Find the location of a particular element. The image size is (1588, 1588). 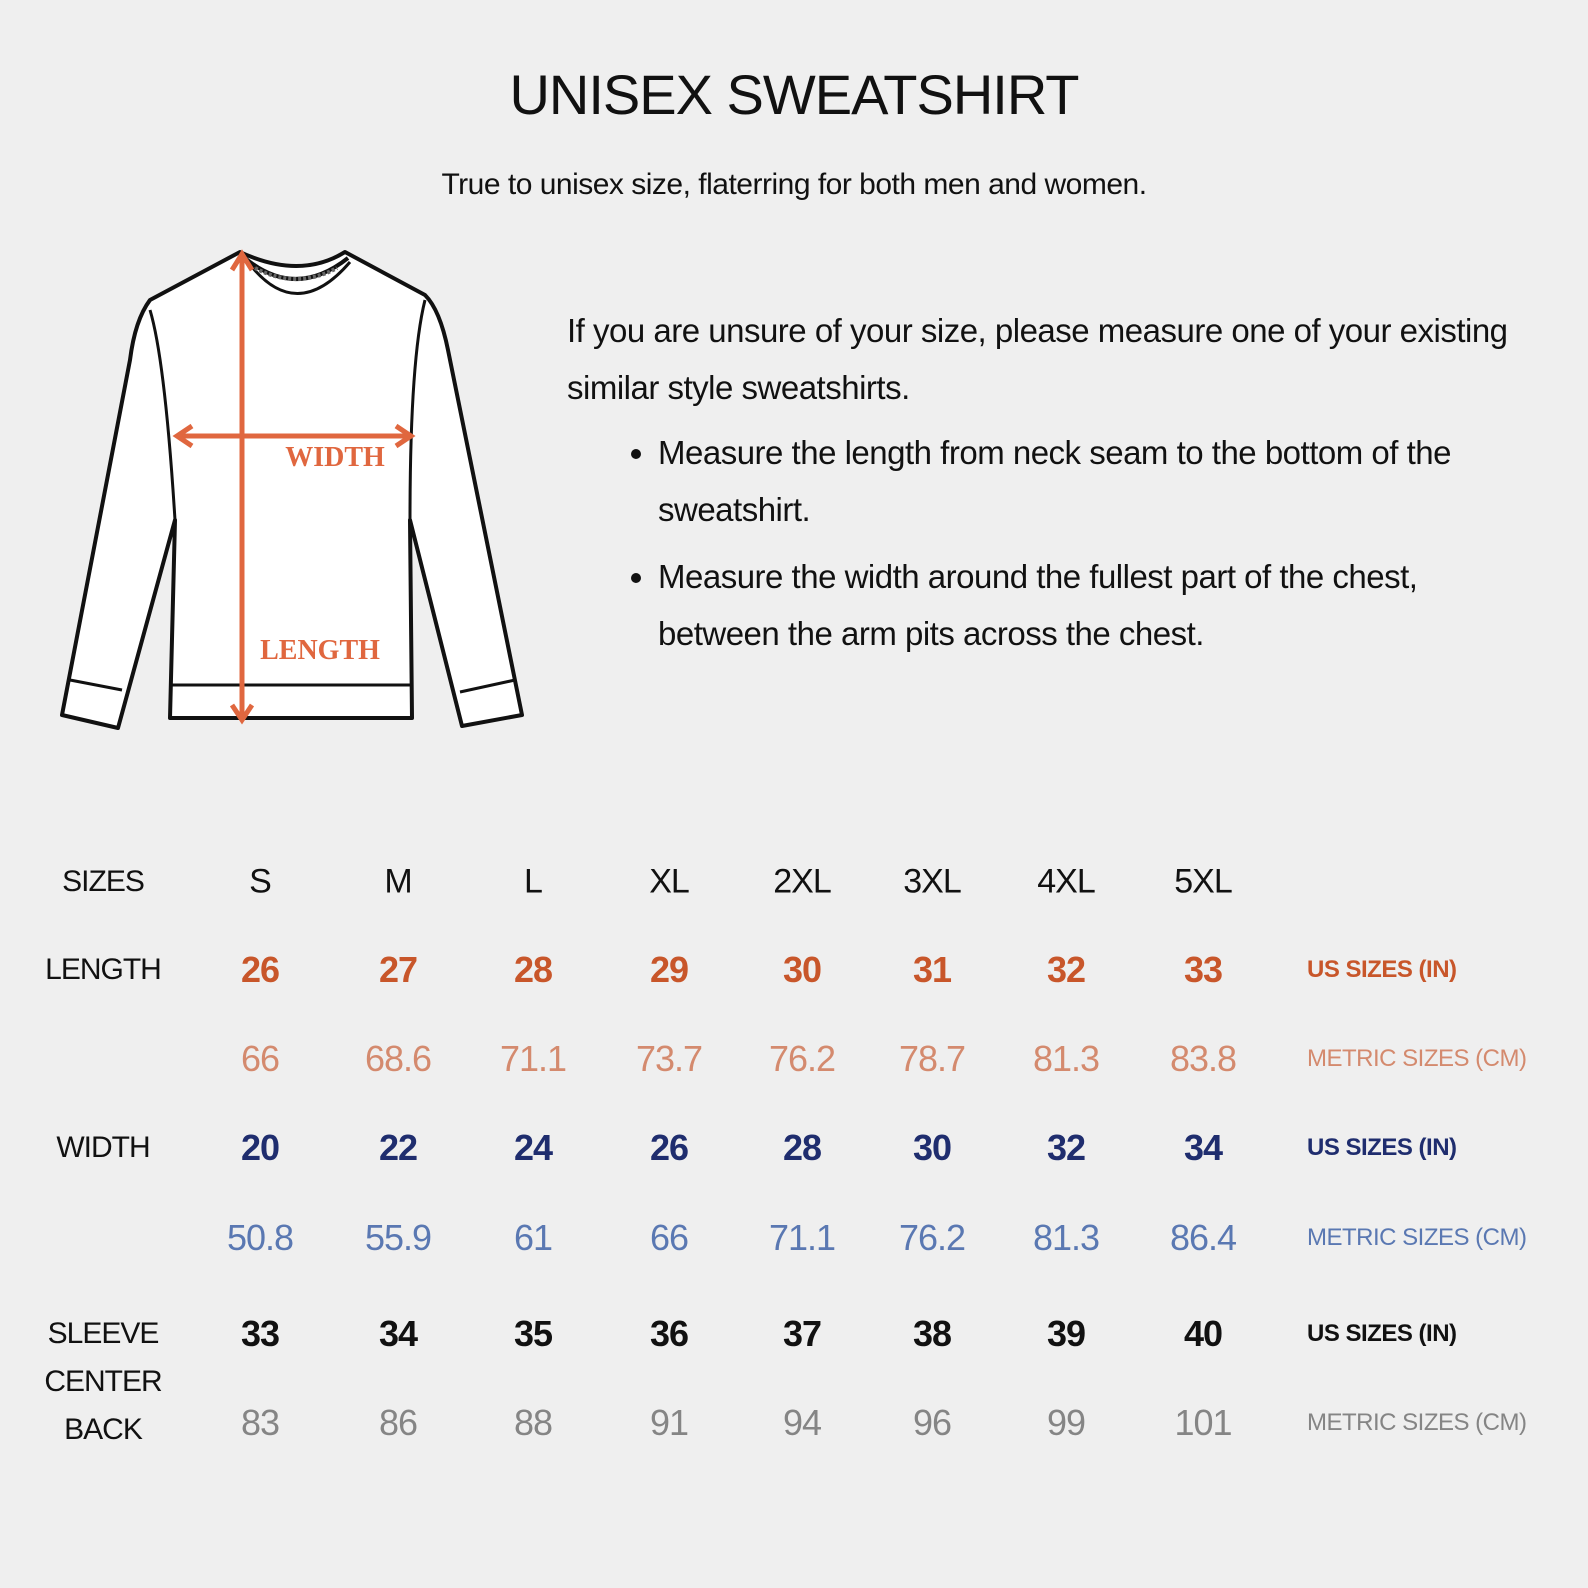

size-header: M is located at coordinates (398, 881).